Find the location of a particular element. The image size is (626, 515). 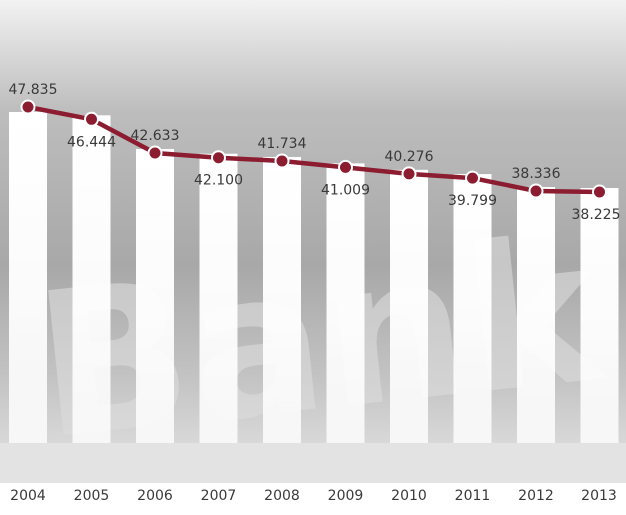

column-2012 is located at coordinates (536, 315).